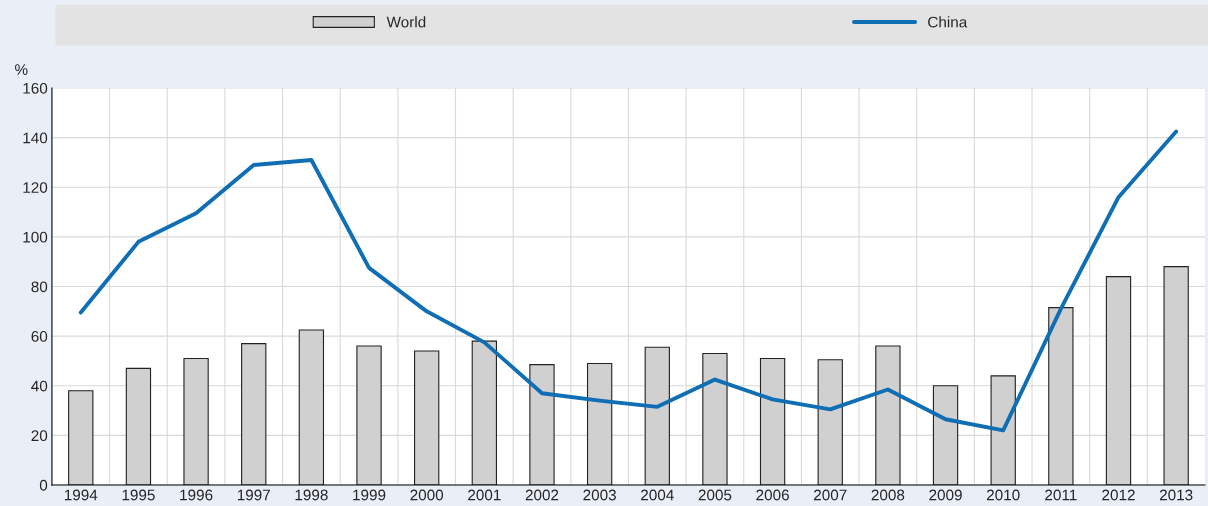 Image resolution: width=1208 pixels, height=506 pixels. What do you see at coordinates (311, 495) in the screenshot?
I see `x-tick-label: 1998` at bounding box center [311, 495].